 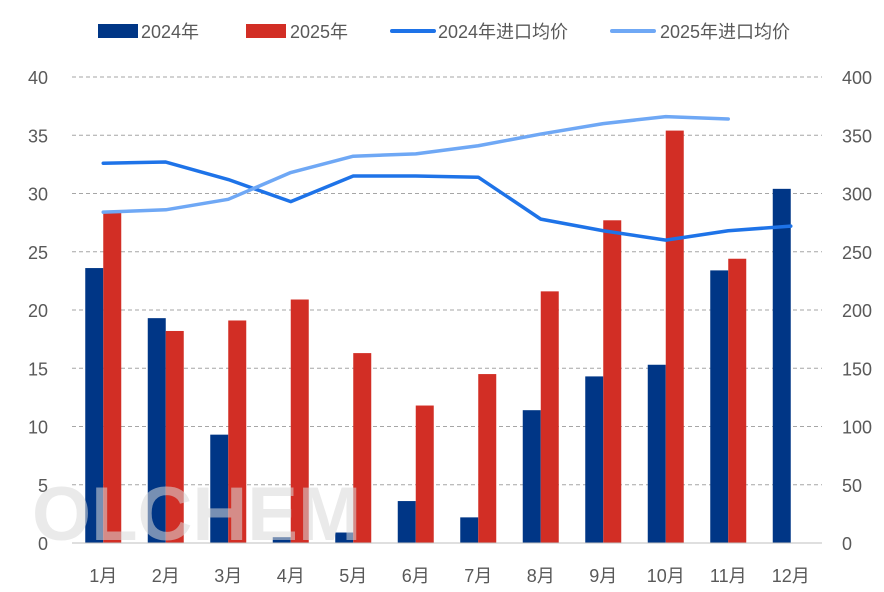 What do you see at coordinates (299, 421) in the screenshot?
I see `bar-2025年-4月` at bounding box center [299, 421].